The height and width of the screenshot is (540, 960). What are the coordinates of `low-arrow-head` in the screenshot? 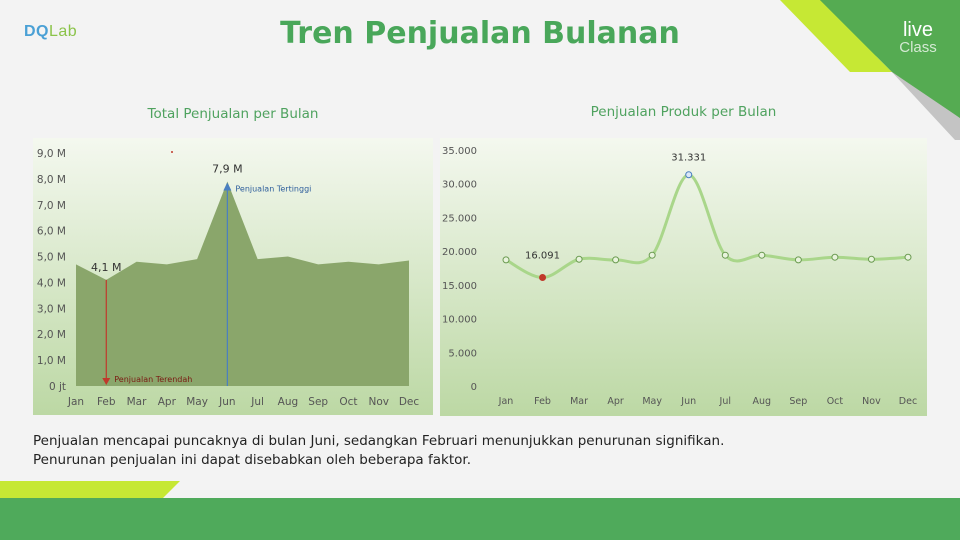 It's located at (106, 381).